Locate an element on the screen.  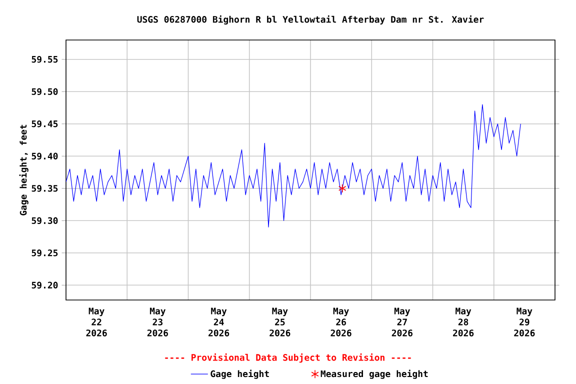
y-tick-label: 59.40 is located at coordinates (45, 156).